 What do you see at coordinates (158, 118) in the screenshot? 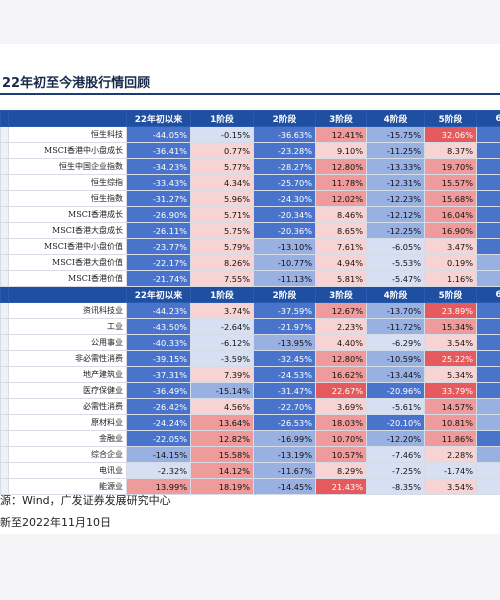
I see `column-header: 22年初以来` at bounding box center [158, 118].